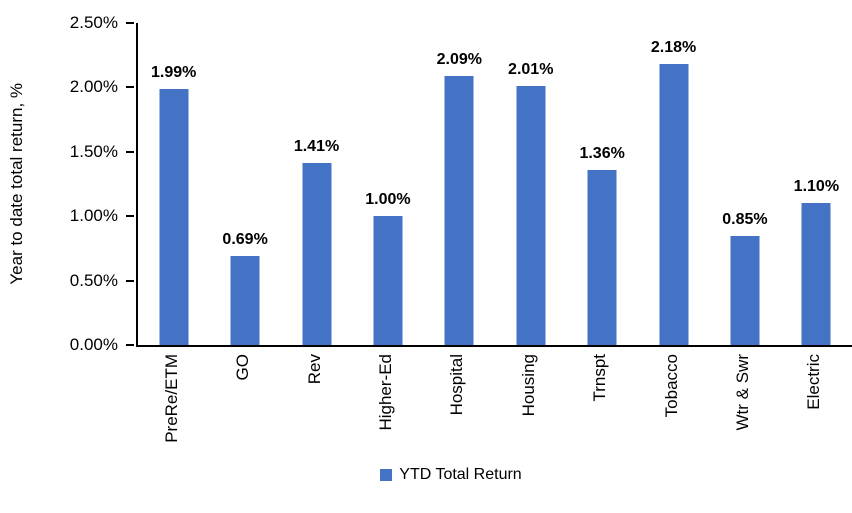 The height and width of the screenshot is (513, 852). I want to click on x-category-label: Electric, so click(814, 382).